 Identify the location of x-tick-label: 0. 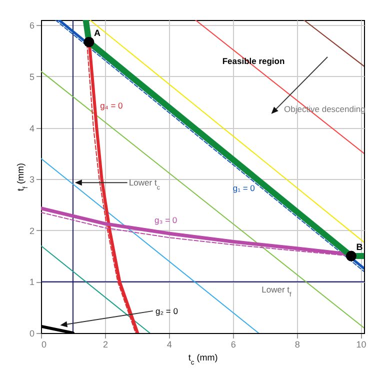
(44, 345).